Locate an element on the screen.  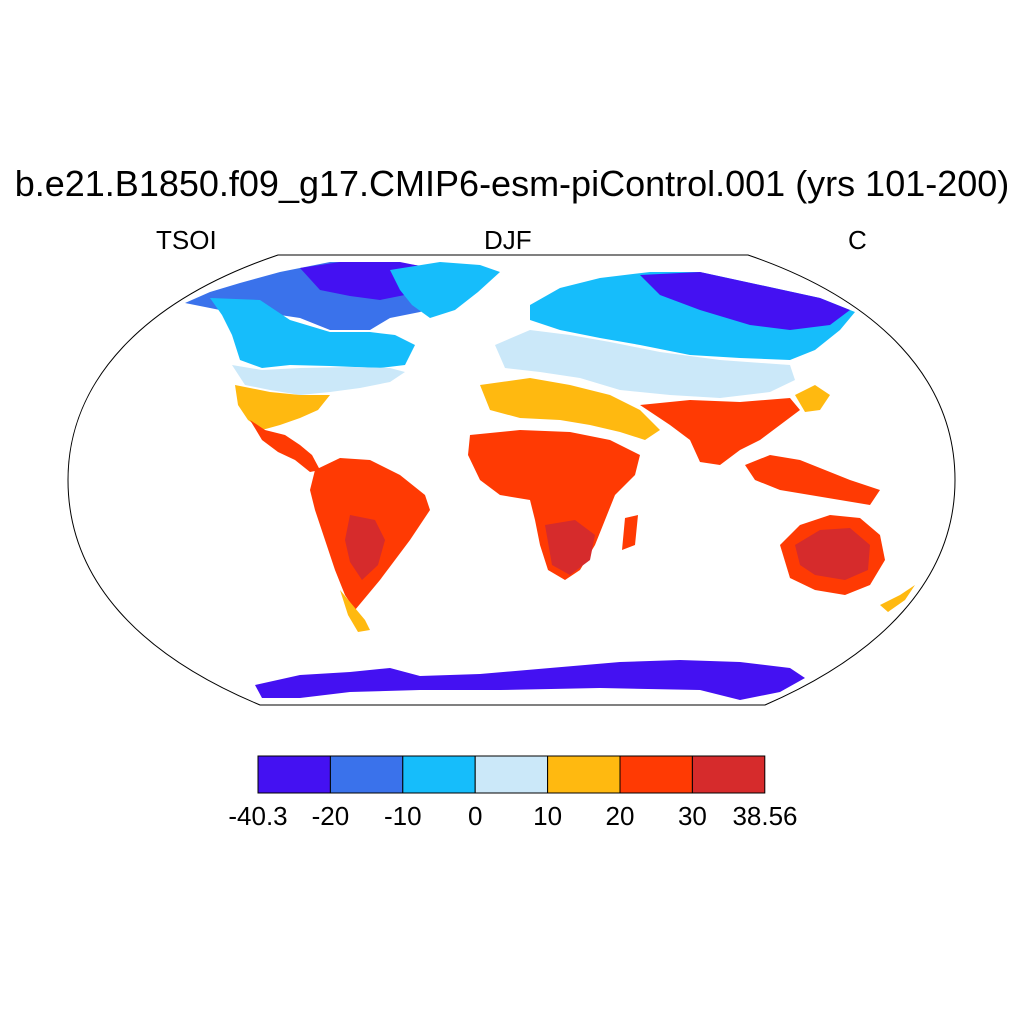
colorbar-tick-label: -40.3 is located at coordinates (257, 816).